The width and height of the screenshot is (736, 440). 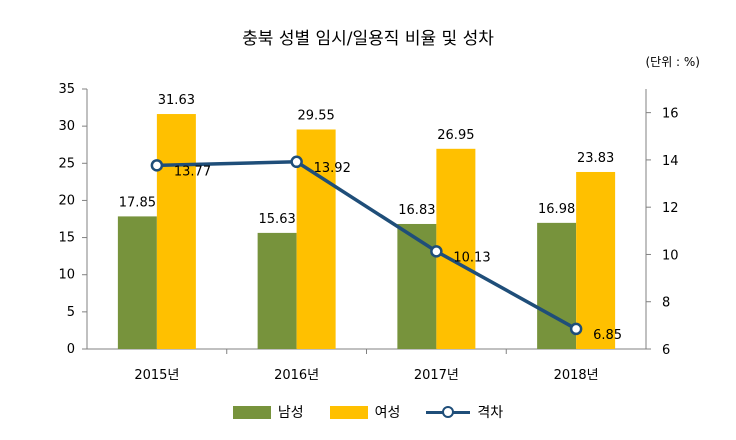 What do you see at coordinates (595, 158) in the screenshot?
I see `bar-female-label: 23.83` at bounding box center [595, 158].